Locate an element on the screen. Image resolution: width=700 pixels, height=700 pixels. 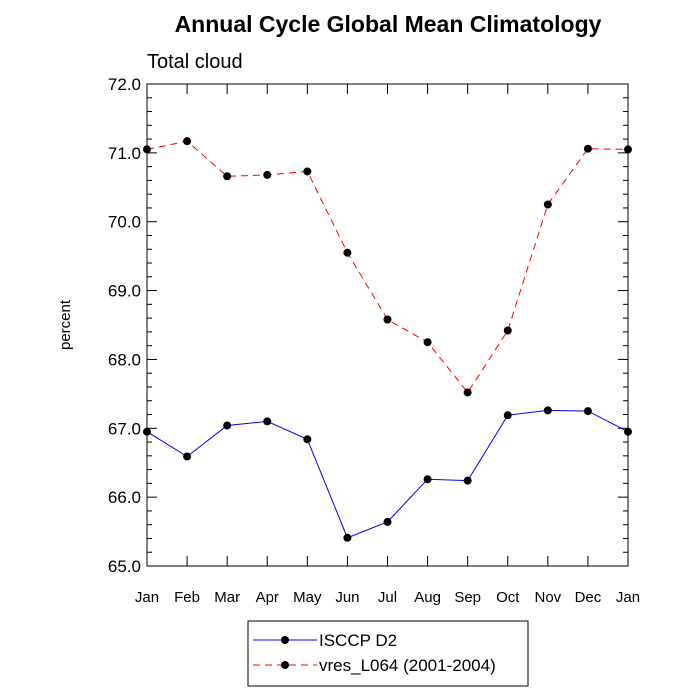
legend: ISCCP D2 vres_L064 (2001-2004) is located at coordinates (388, 653).